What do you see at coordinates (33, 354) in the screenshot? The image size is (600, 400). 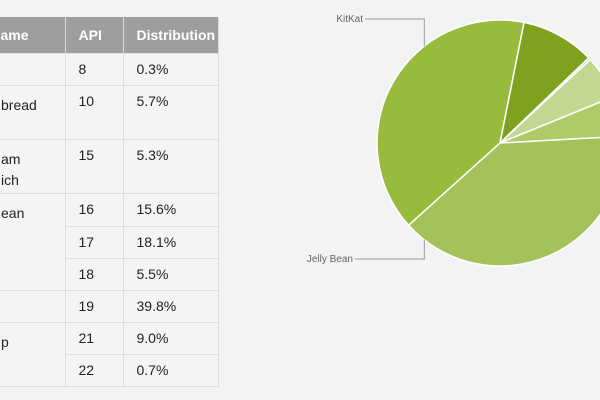 I see `version-name-cell: p` at bounding box center [33, 354].